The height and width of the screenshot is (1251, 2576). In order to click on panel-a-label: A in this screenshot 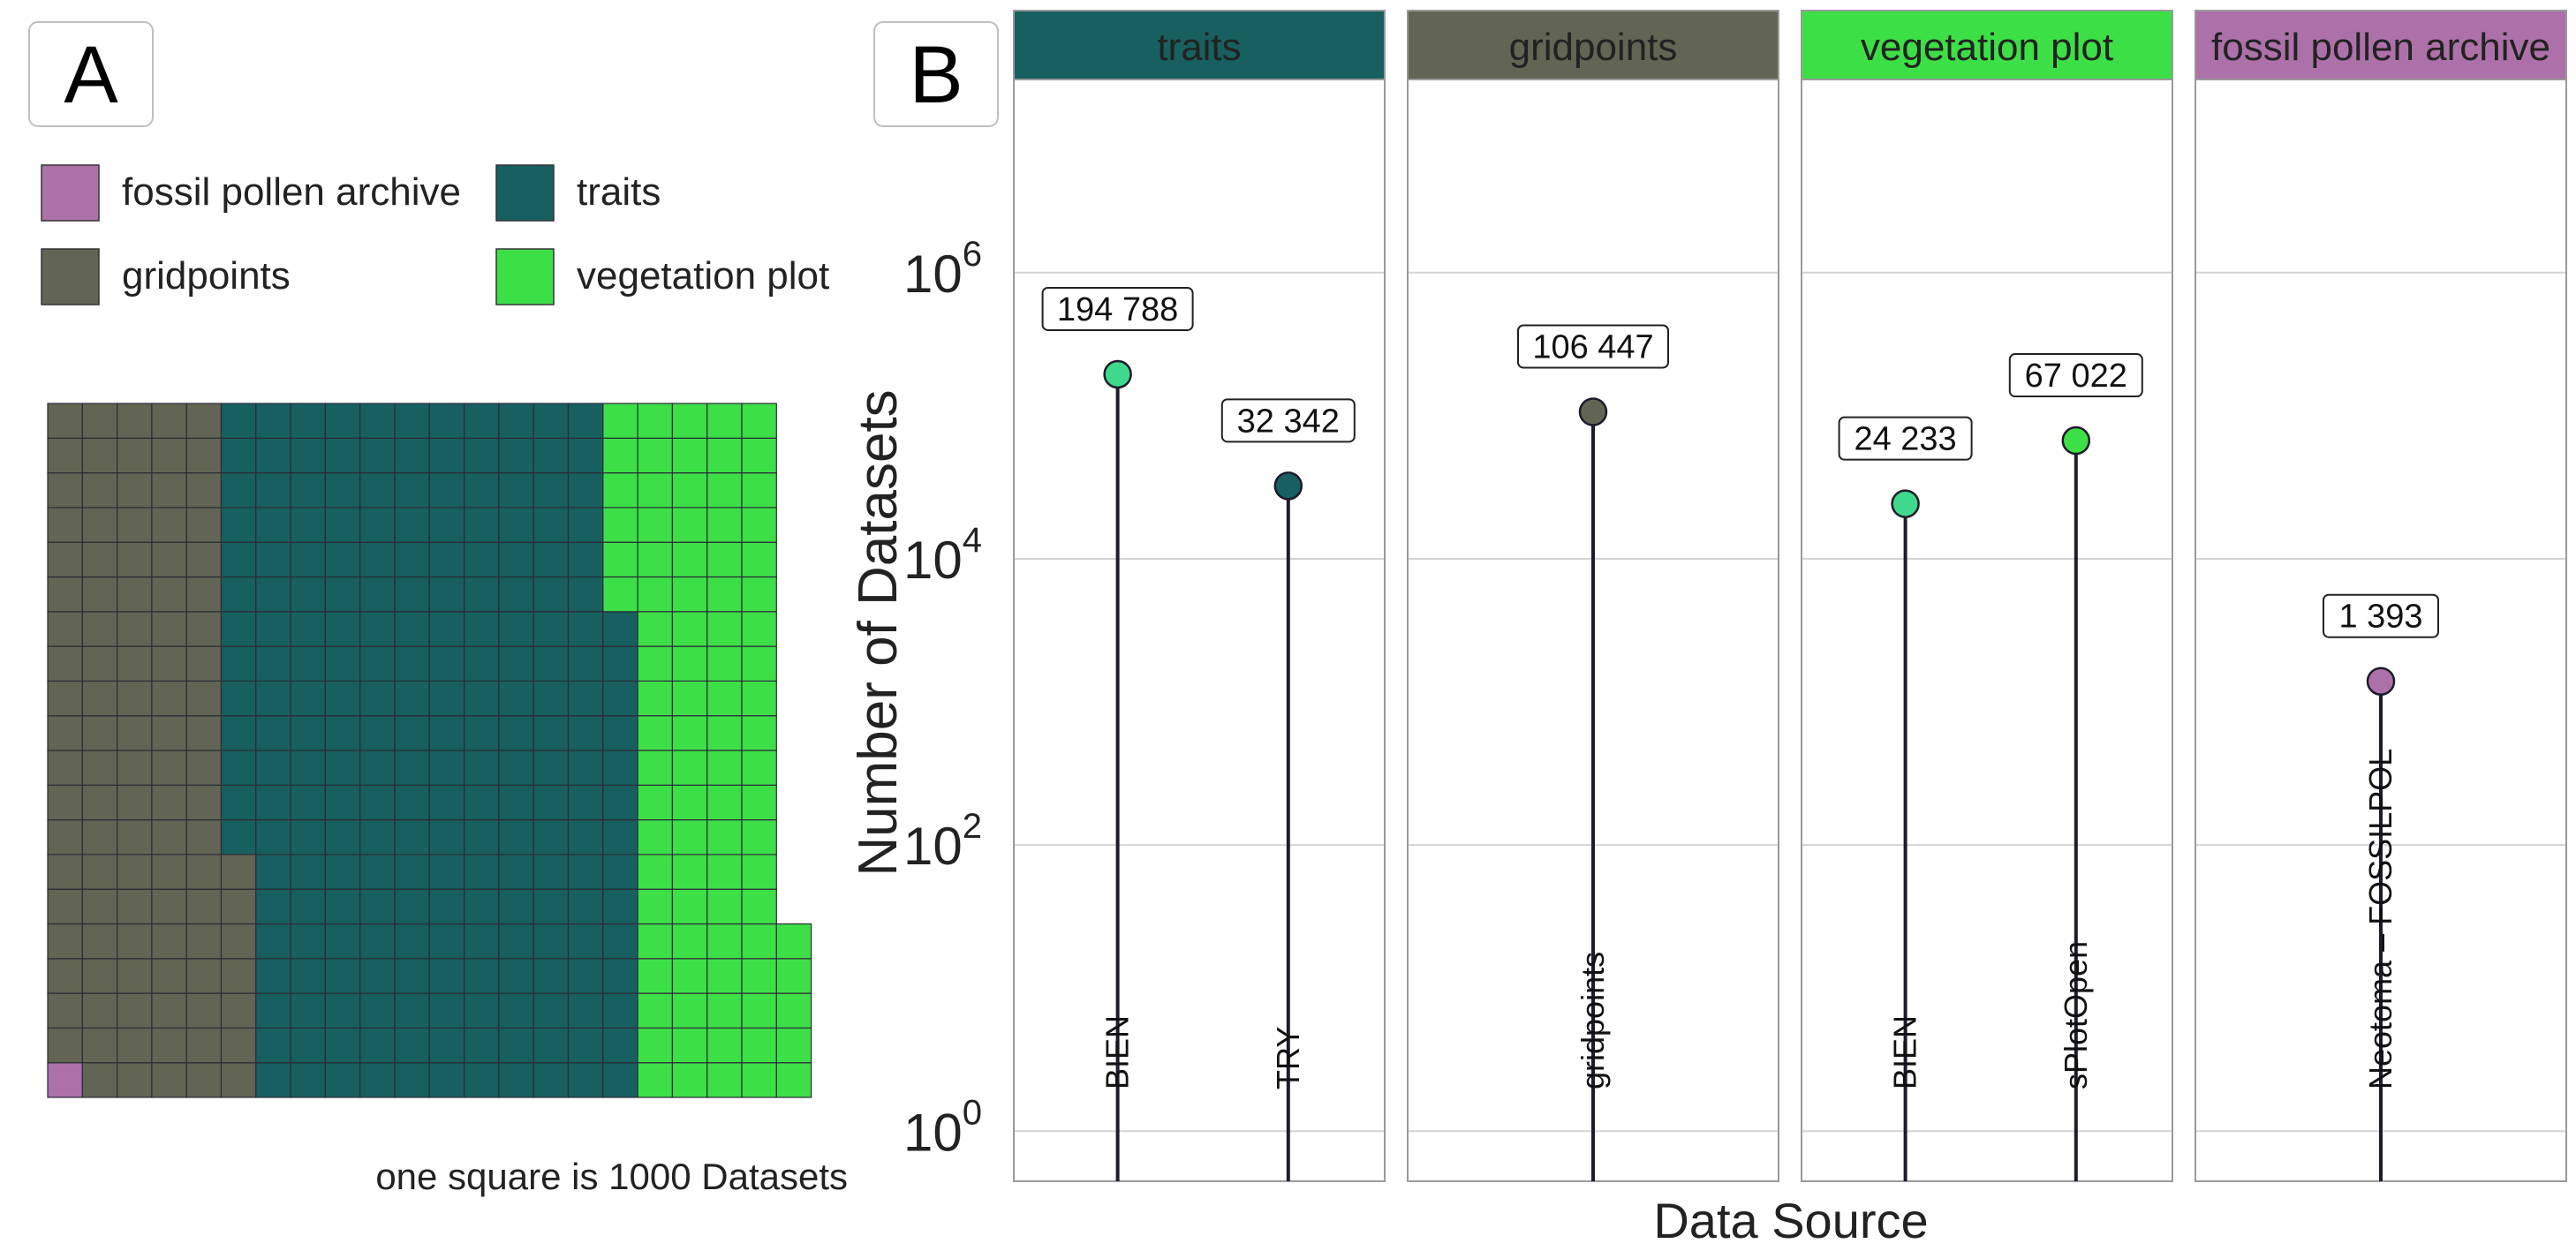, I will do `click(91, 74)`.